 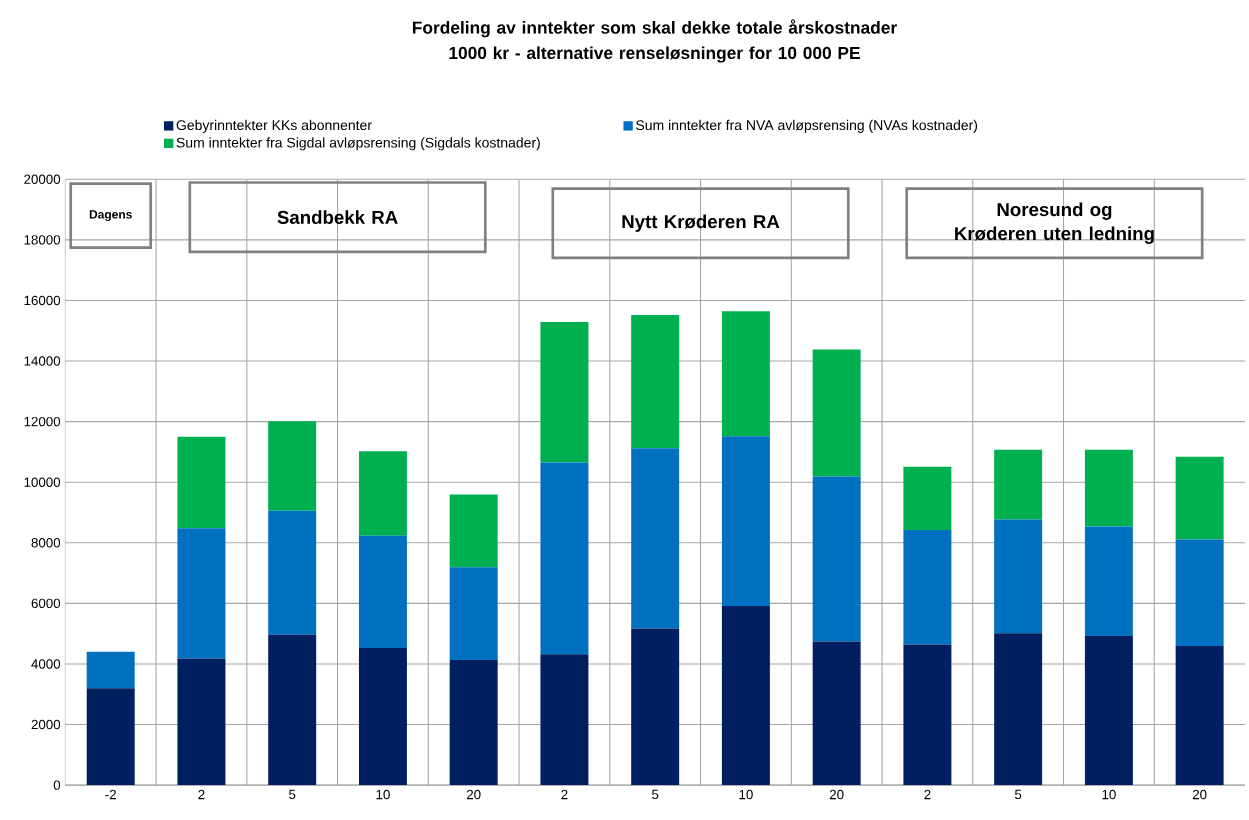 I want to click on y-tick-label: 8000, so click(x=46, y=543).